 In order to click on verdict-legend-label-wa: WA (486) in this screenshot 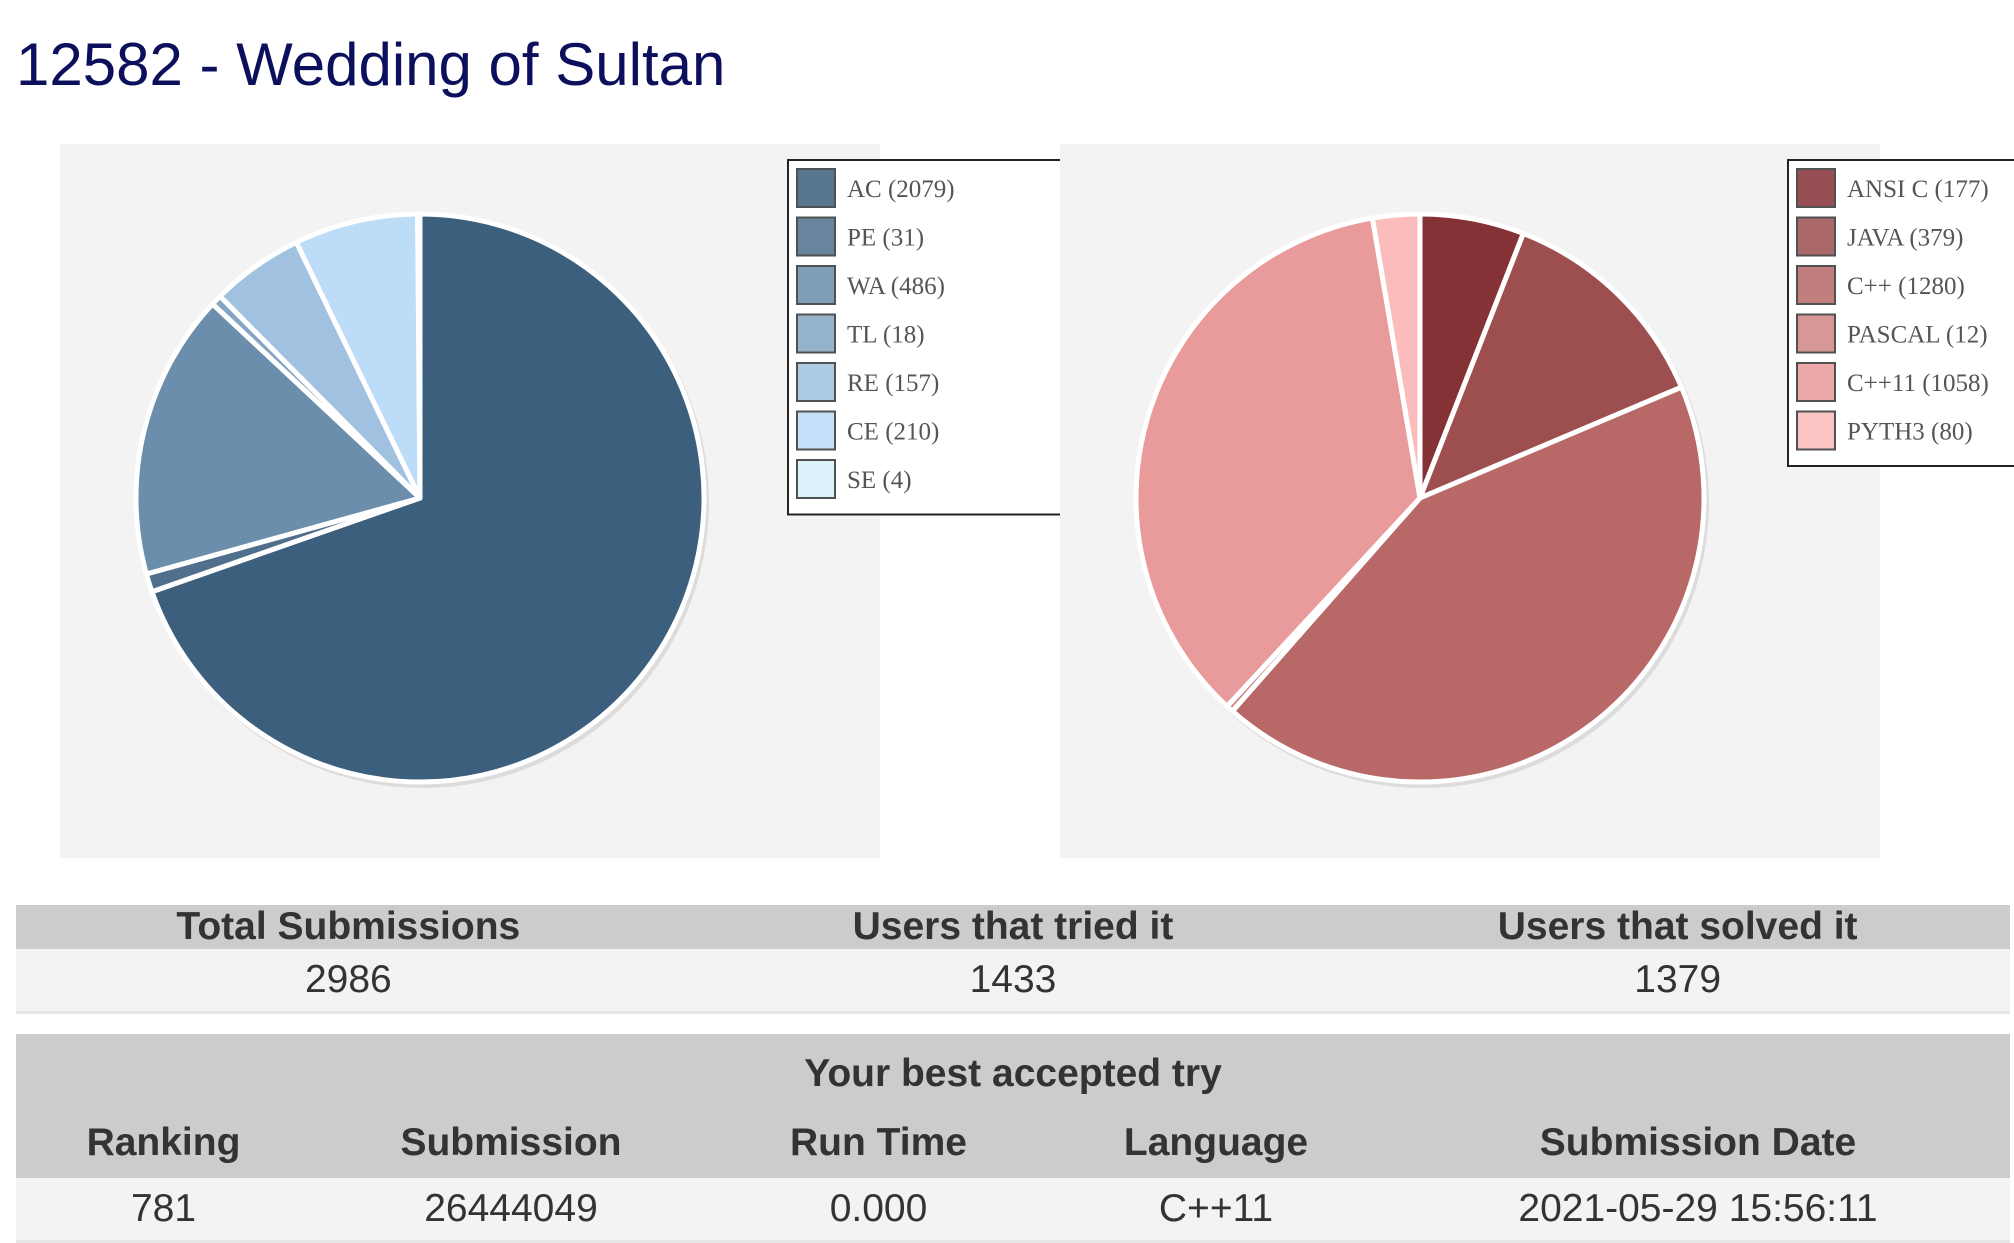, I will do `click(896, 286)`.